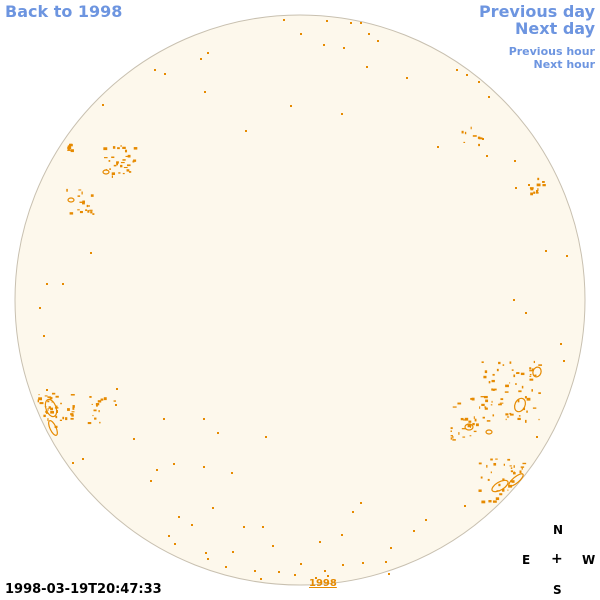  I want to click on previous-hour-link: Previous hour, so click(551, 51).